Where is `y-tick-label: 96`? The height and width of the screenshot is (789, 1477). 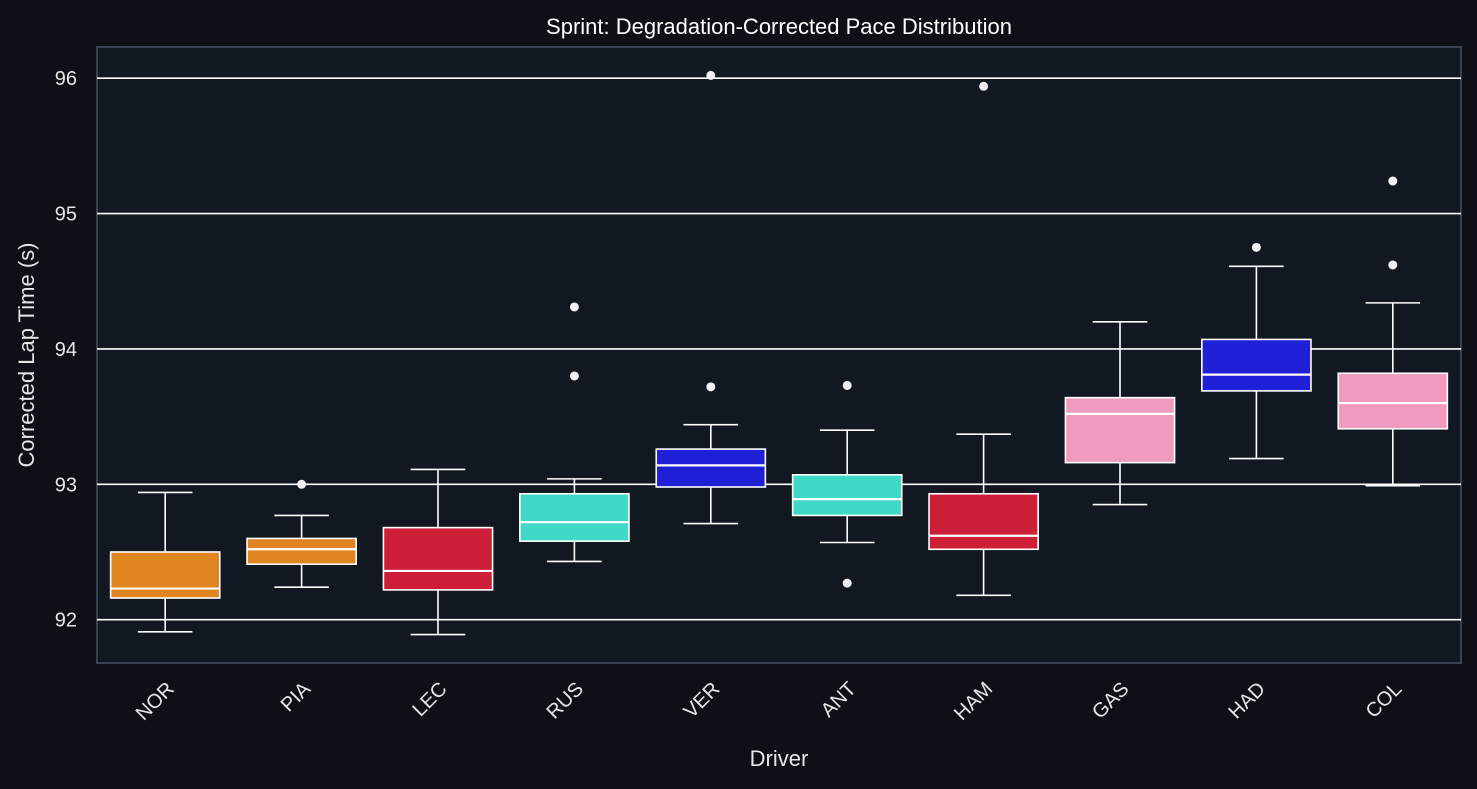
y-tick-label: 96 is located at coordinates (66, 79).